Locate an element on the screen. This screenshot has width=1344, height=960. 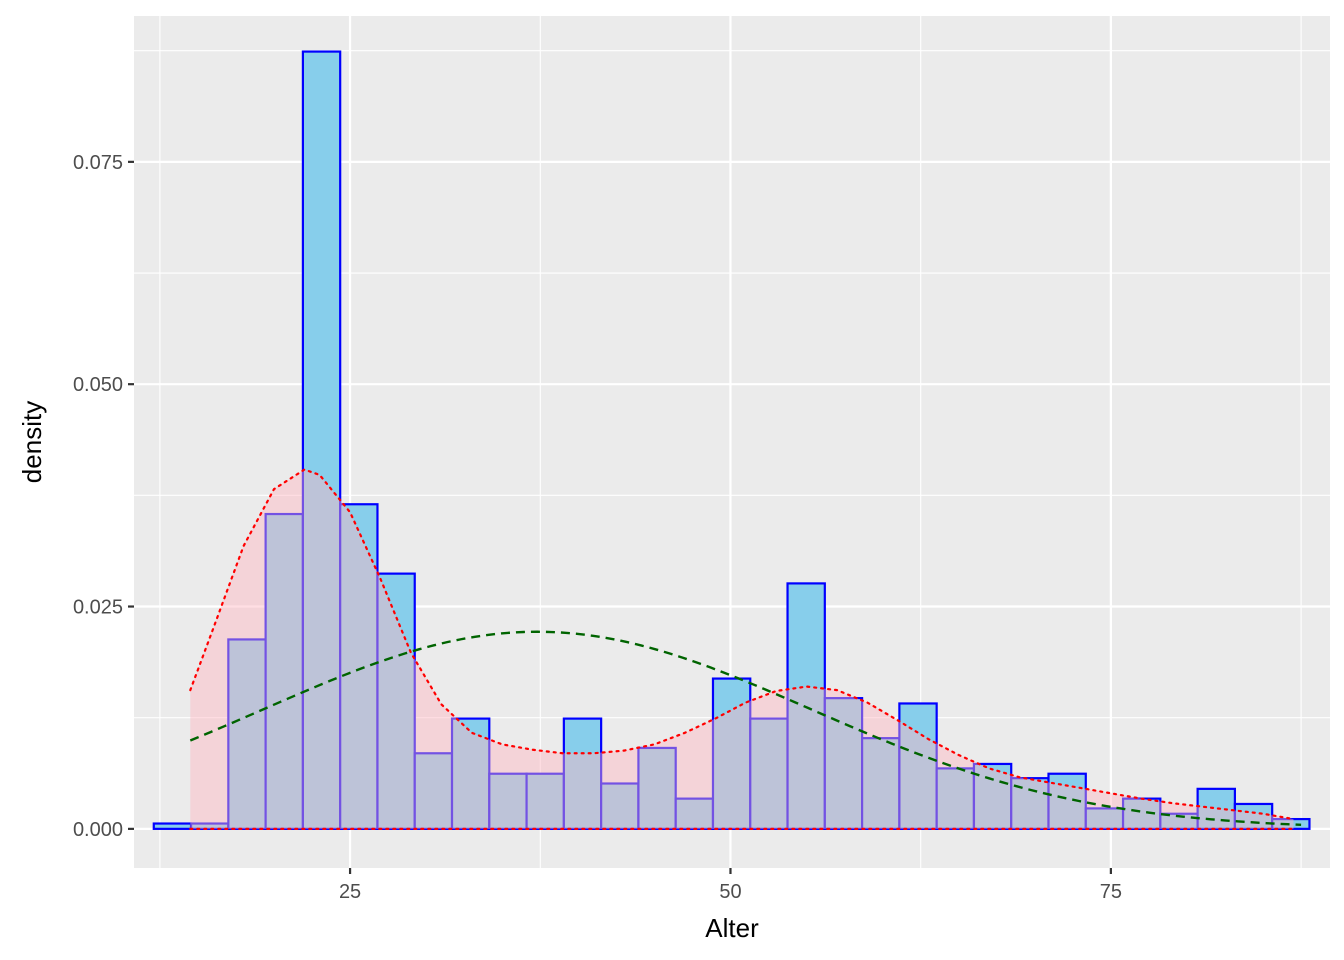
y-tick-label: 0.075 is located at coordinates (98, 163).